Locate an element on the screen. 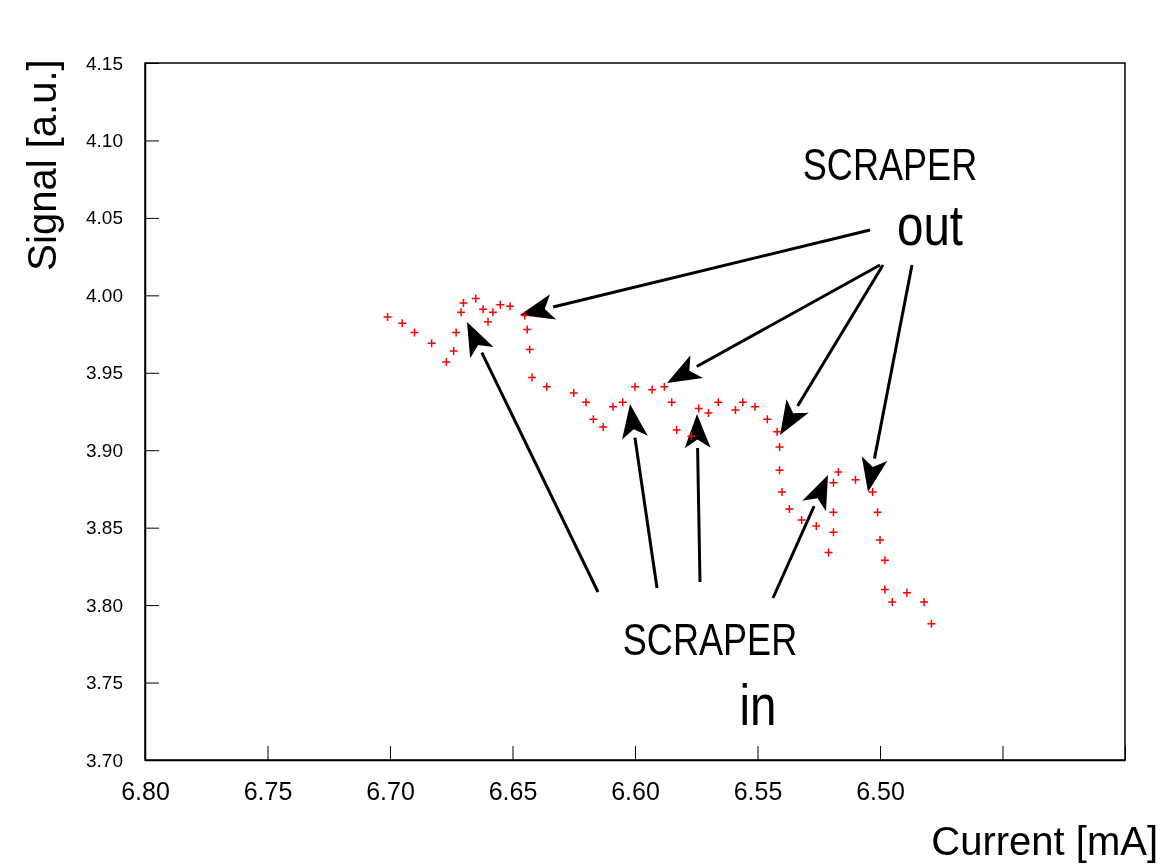  annotation: out is located at coordinates (930, 225).